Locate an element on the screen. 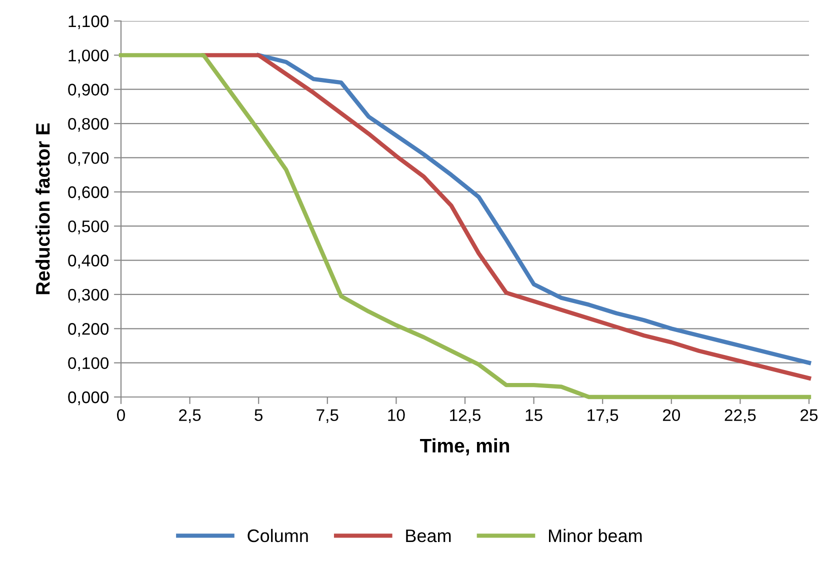 The height and width of the screenshot is (562, 821). legend-label: Beam is located at coordinates (428, 536).